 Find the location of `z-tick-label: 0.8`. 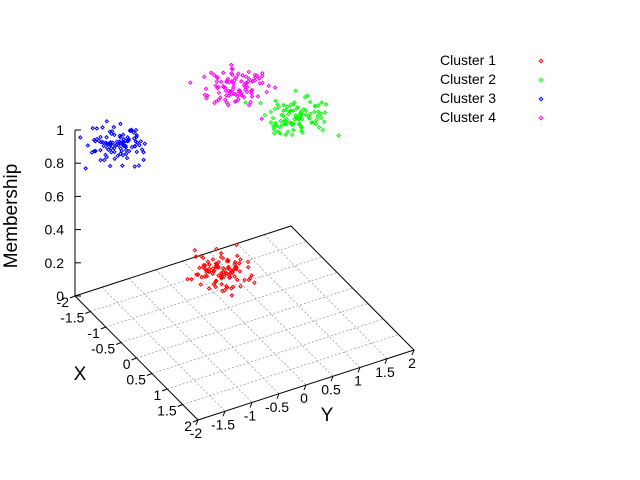

z-tick-label: 0.8 is located at coordinates (55, 163).